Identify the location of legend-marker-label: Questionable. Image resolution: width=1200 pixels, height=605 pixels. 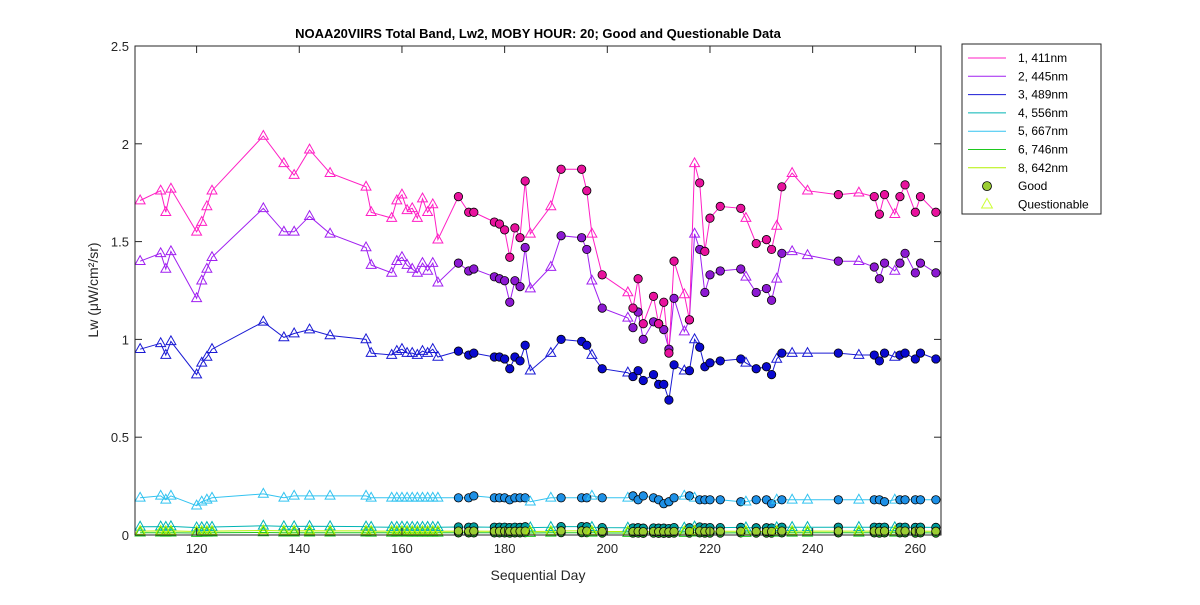
(1053, 204).